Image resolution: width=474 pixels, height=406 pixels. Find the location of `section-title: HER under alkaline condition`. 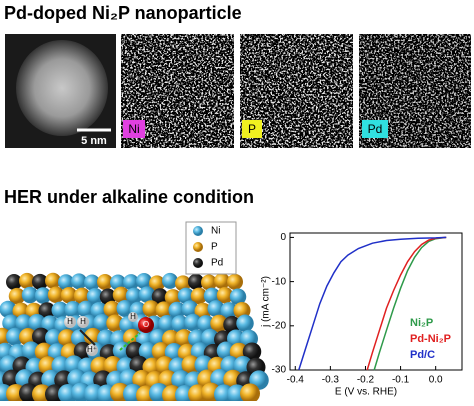

section-title: HER under alkaline condition is located at coordinates (129, 197).